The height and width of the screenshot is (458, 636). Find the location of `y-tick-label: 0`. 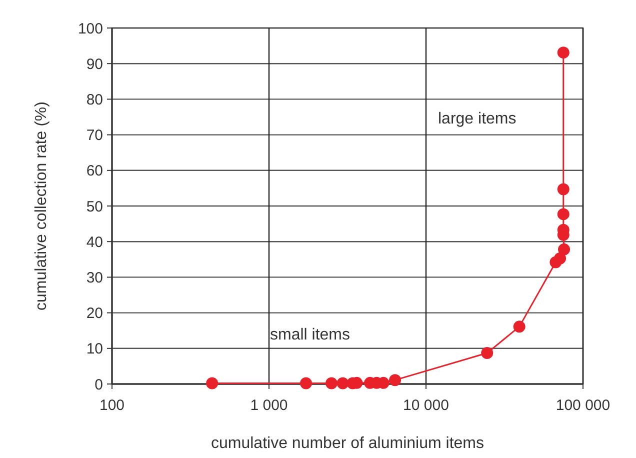

y-tick-label: 0 is located at coordinates (98, 385).